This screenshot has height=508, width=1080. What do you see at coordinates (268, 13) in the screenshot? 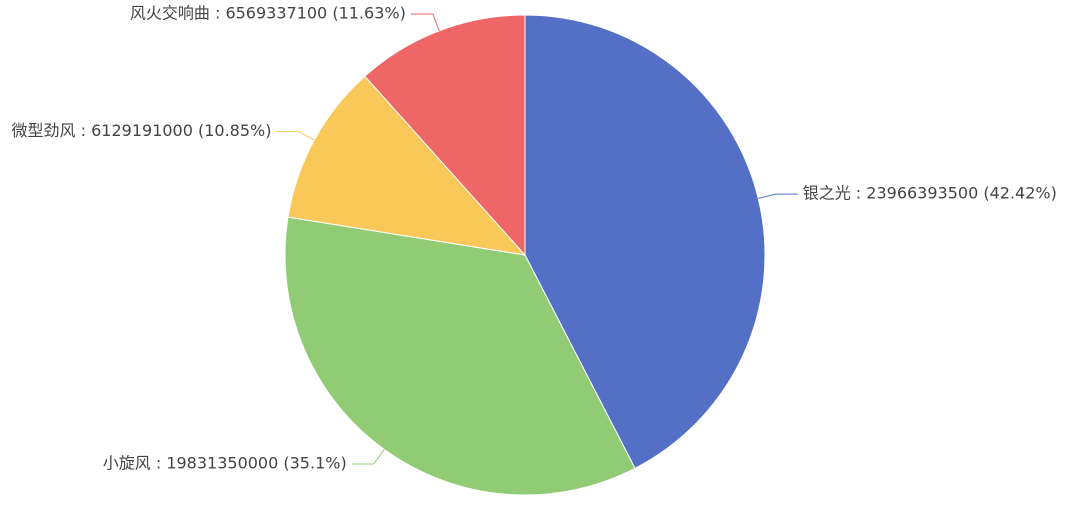
I see `data-label: 风火交响曲 : 6569337100 (11.63%)` at bounding box center [268, 13].